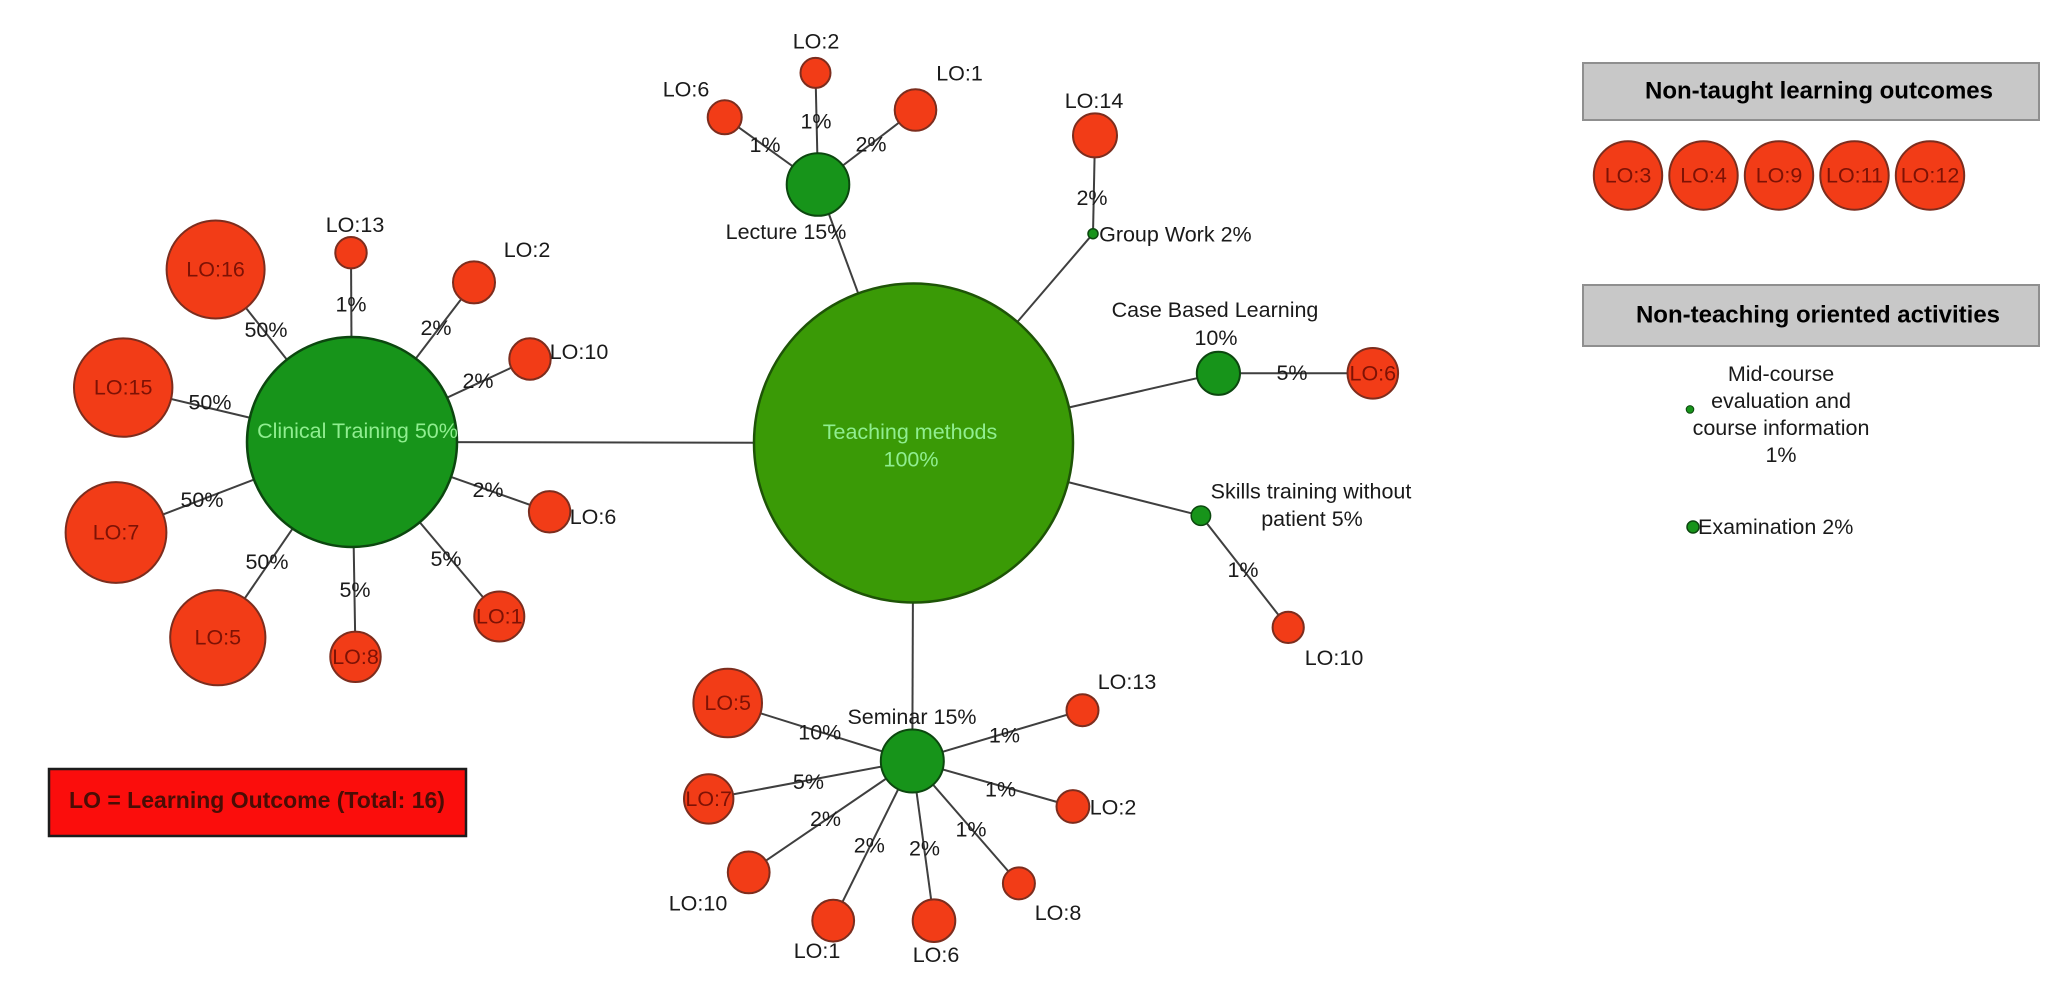 The width and height of the screenshot is (2059, 1001). Describe the element at coordinates (123, 388) in the screenshot. I see `svg-text: LO:15` at that location.